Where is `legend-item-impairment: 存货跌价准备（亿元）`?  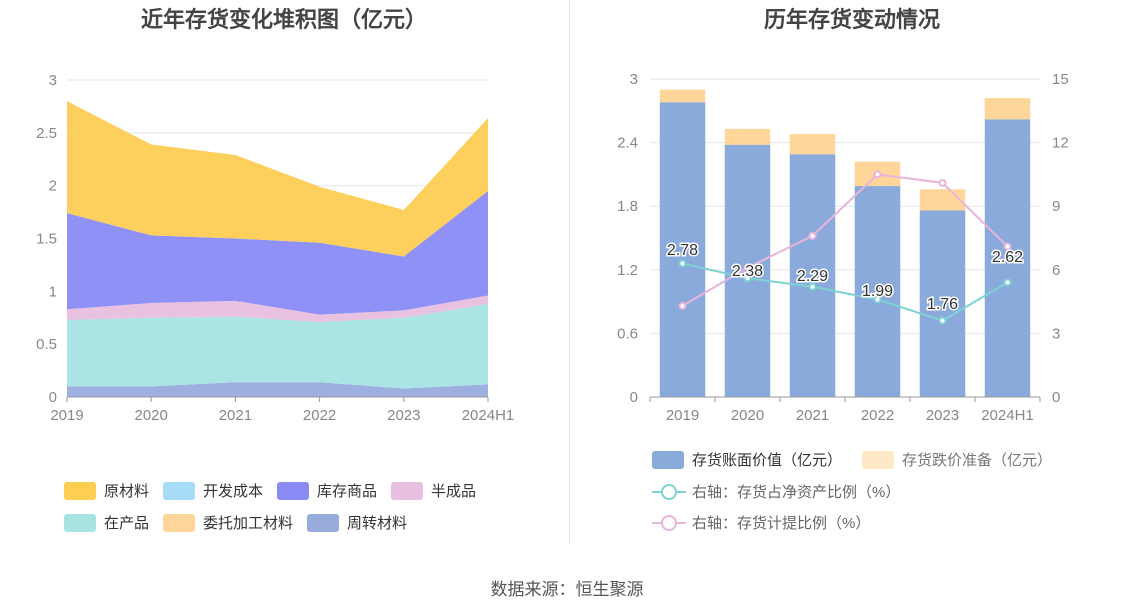
legend-item-impairment: 存货跌价准备（亿元） is located at coordinates (957, 459).